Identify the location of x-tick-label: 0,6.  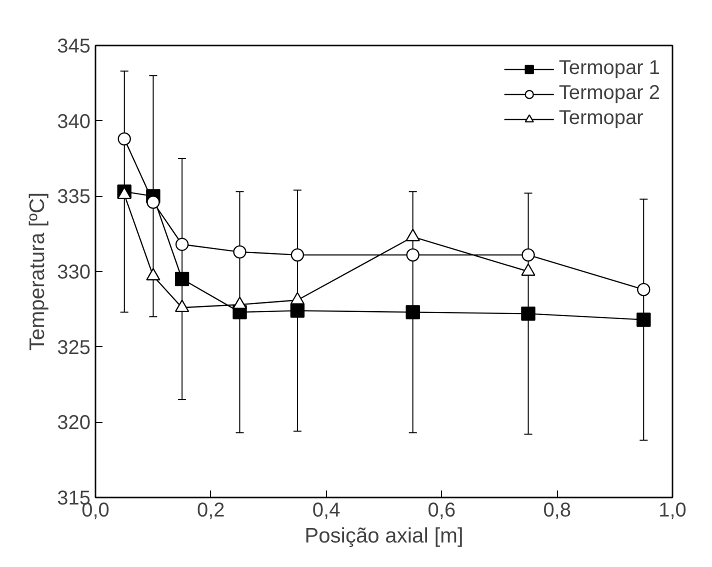
(442, 511).